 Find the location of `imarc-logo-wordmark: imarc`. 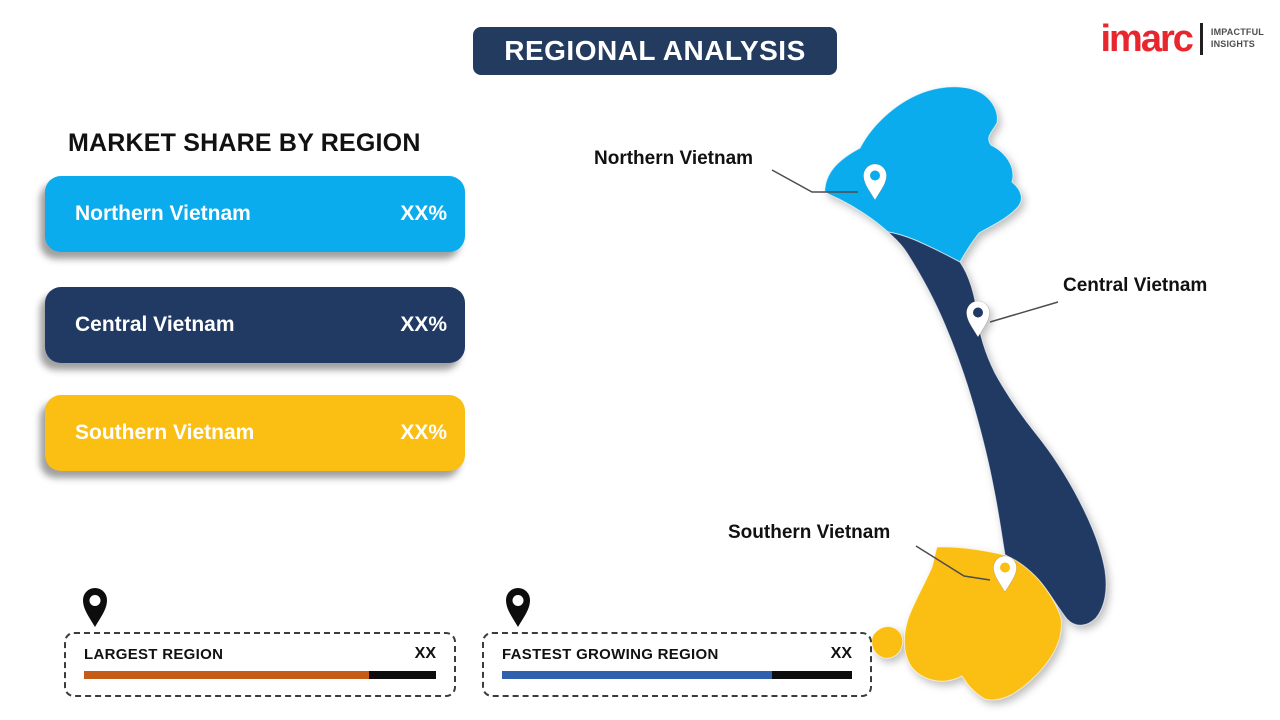

imarc-logo-wordmark: imarc is located at coordinates (1146, 39).